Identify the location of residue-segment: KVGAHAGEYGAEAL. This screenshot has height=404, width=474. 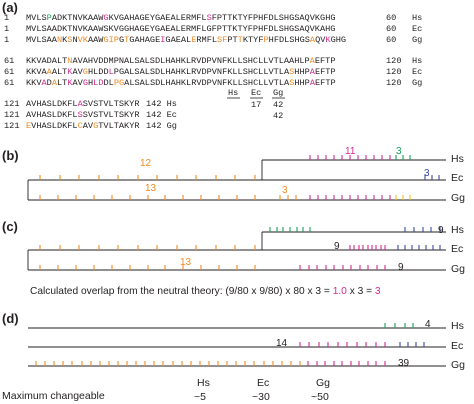
(144, 18).